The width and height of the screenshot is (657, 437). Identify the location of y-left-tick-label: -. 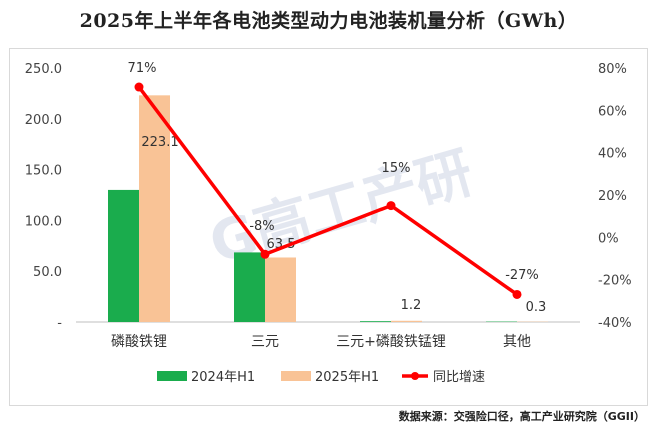
(59, 323).